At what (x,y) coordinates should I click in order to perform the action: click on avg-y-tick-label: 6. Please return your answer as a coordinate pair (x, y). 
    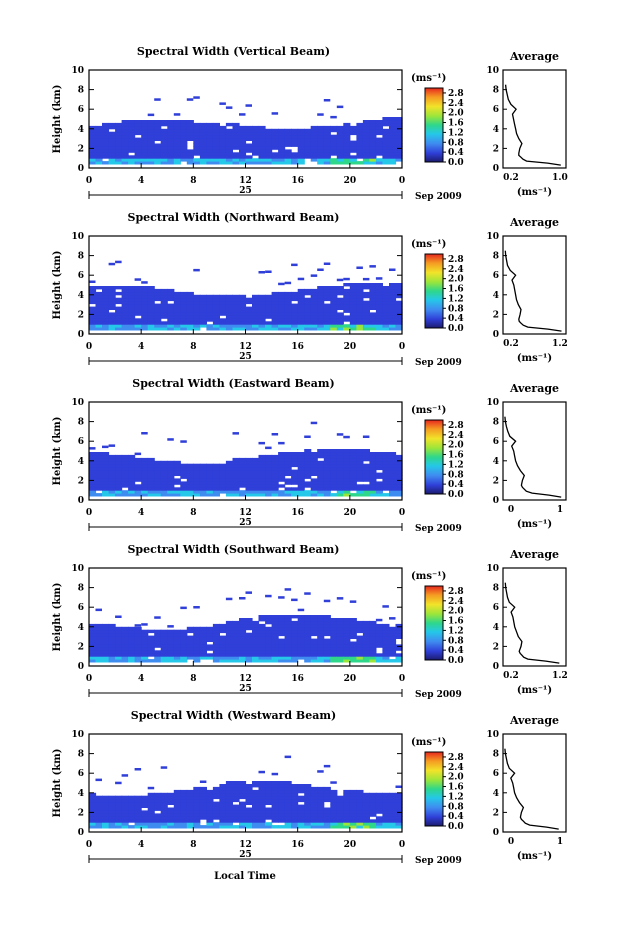
    Looking at the image, I should click on (496, 110).